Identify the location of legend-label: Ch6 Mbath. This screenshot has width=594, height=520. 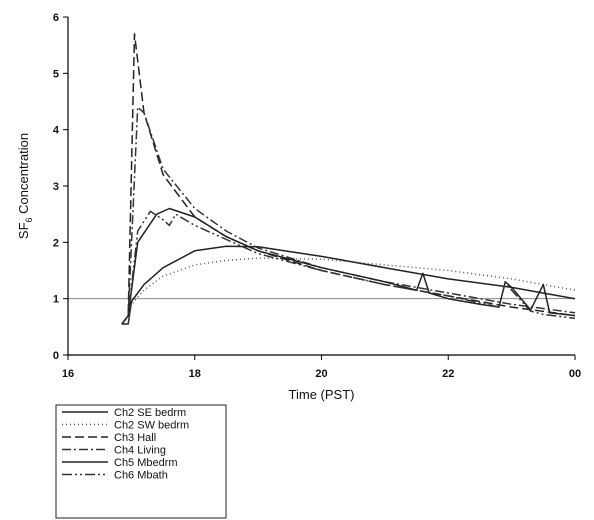
(141, 476).